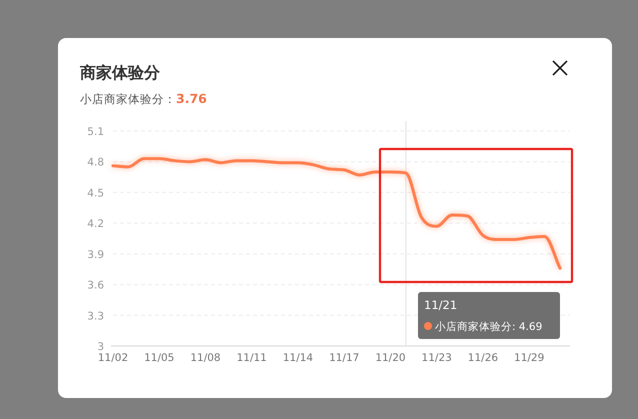  I want to click on annotation: 11/21, so click(441, 305).